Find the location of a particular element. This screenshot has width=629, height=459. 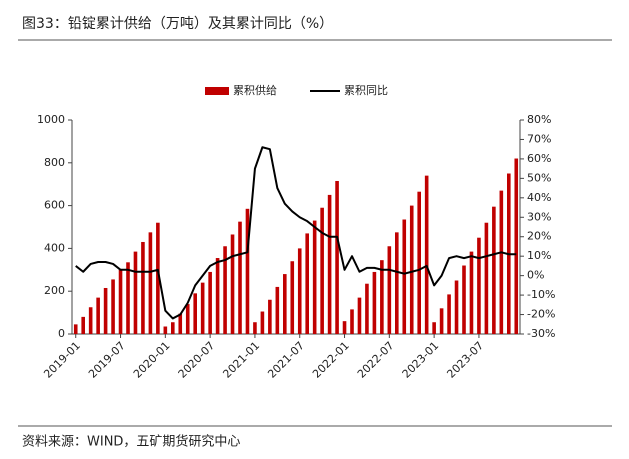

y2-tick-label: -20% is located at coordinates (541, 314).